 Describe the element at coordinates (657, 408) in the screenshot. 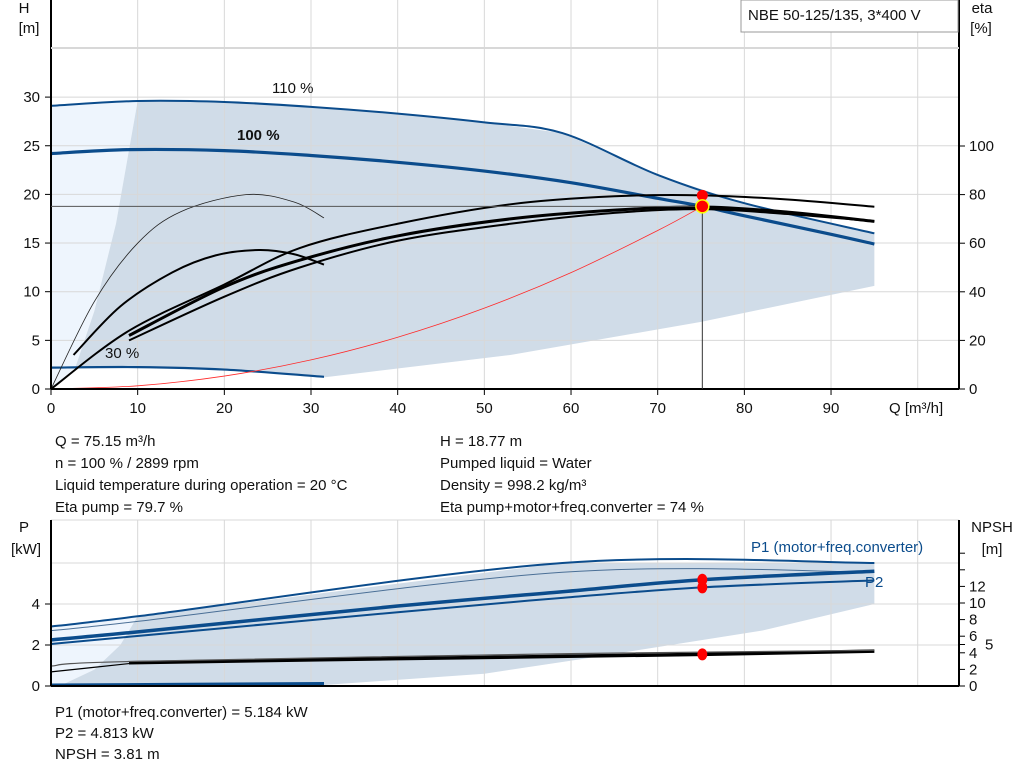

I see `x-tick-label: 70` at that location.